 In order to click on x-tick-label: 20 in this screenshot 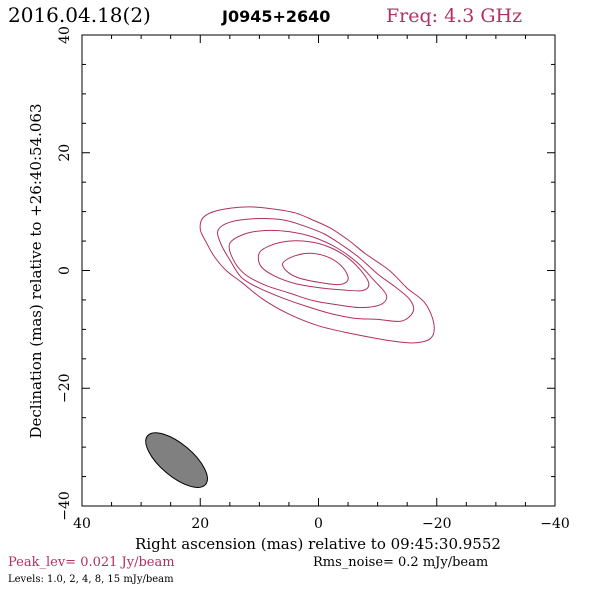, I will do `click(200, 524)`.